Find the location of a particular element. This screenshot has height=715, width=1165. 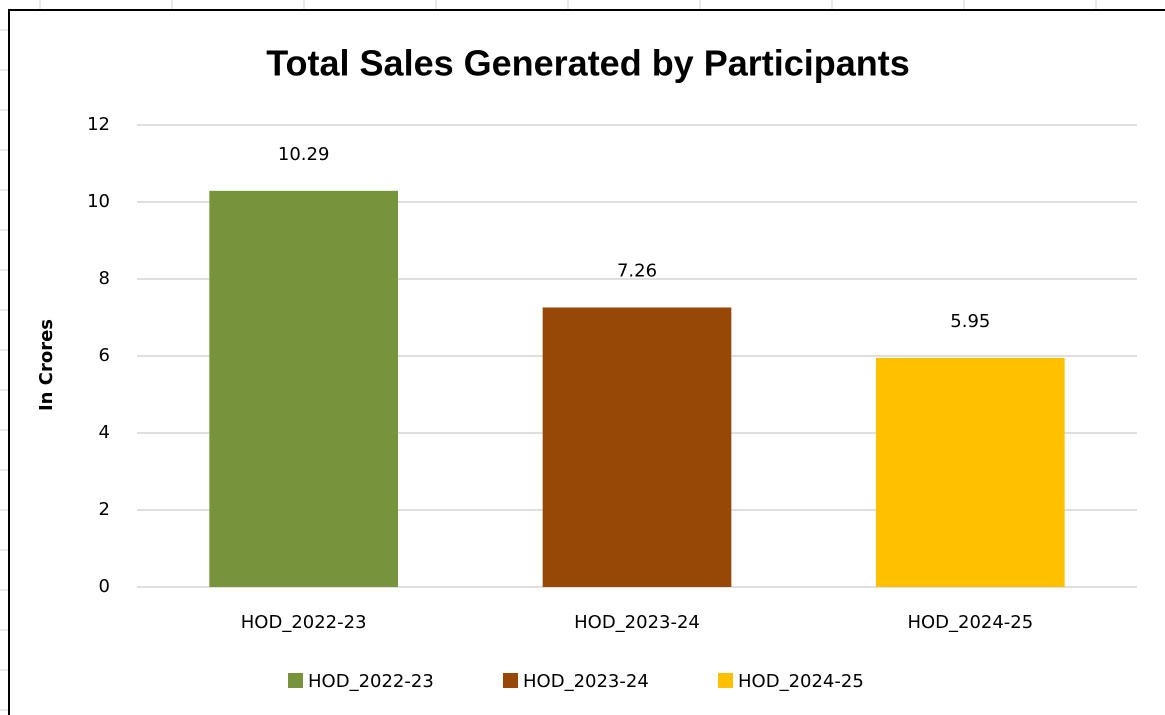

x-tick-label: HOD_2024-25 is located at coordinates (970, 622).